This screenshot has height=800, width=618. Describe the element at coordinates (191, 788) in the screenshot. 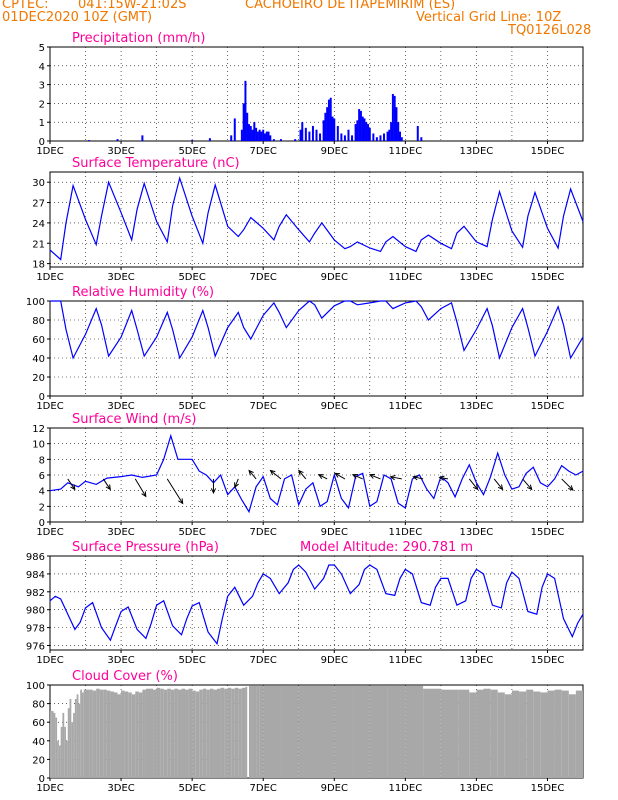

I see `xtick-label-cloud: 5DEC` at that location.